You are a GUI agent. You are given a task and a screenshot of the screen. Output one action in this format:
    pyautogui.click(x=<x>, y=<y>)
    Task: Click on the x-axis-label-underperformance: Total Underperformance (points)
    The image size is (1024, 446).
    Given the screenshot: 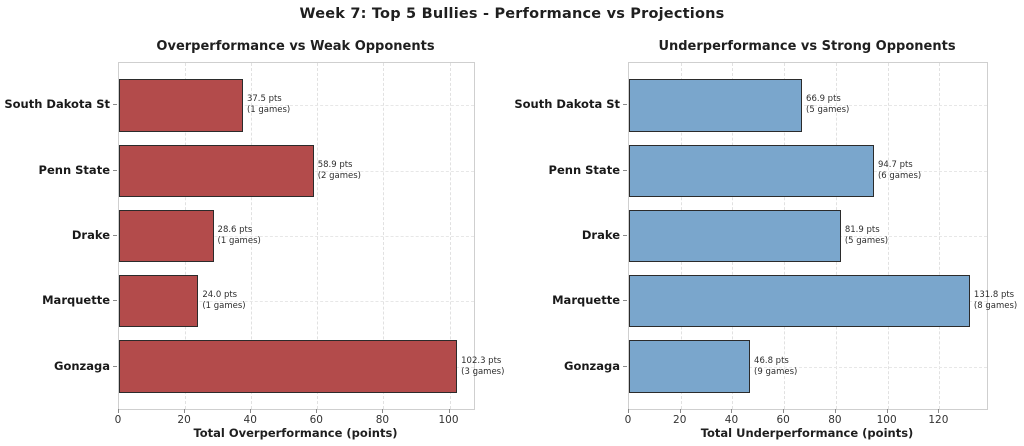 What is the action you would take?
    pyautogui.click(x=807, y=433)
    